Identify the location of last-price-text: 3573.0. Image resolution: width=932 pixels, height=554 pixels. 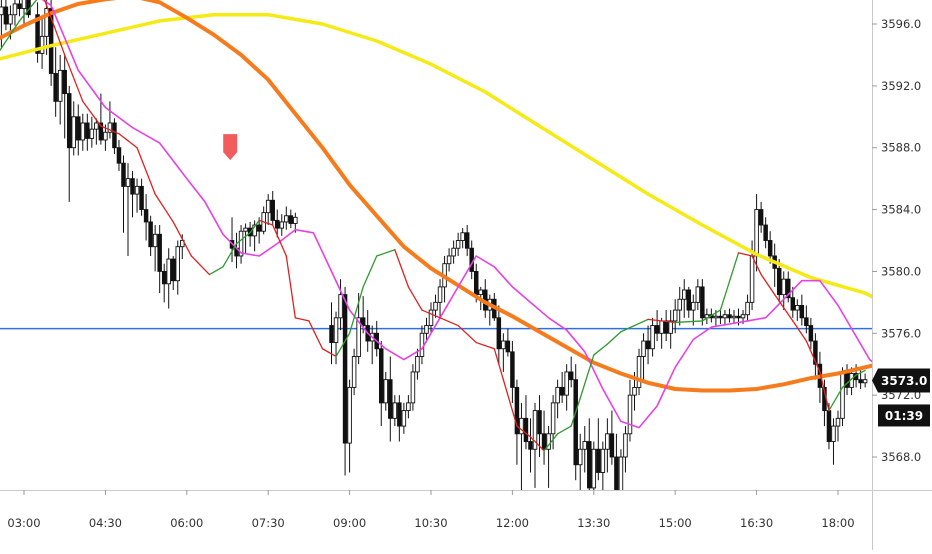
(904, 381).